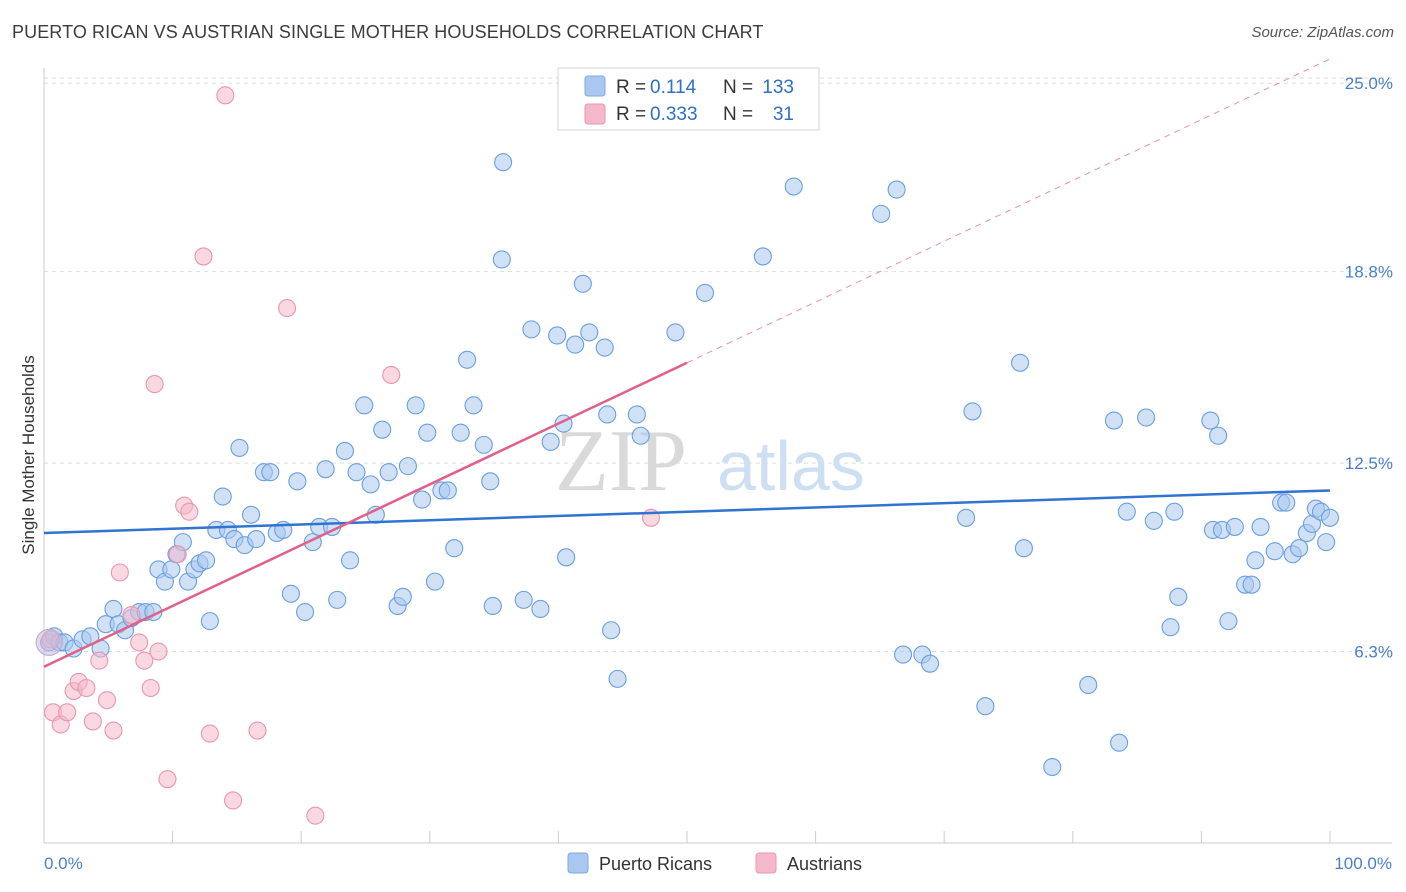  Describe the element at coordinates (688, 99) in the screenshot. I see `stats-legend: R = 0.114 N = 133 R = 0.333 N = 31` at that location.